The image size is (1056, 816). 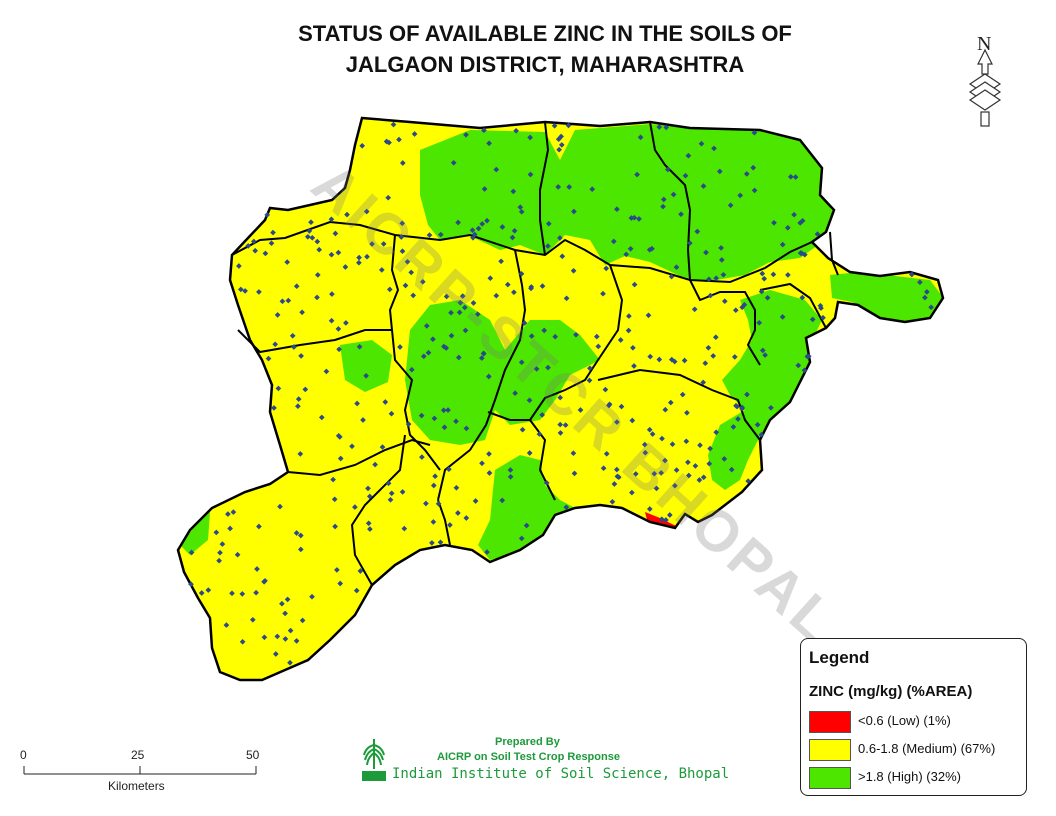 I want to click on scale-tick-0: 0, so click(x=23, y=755).